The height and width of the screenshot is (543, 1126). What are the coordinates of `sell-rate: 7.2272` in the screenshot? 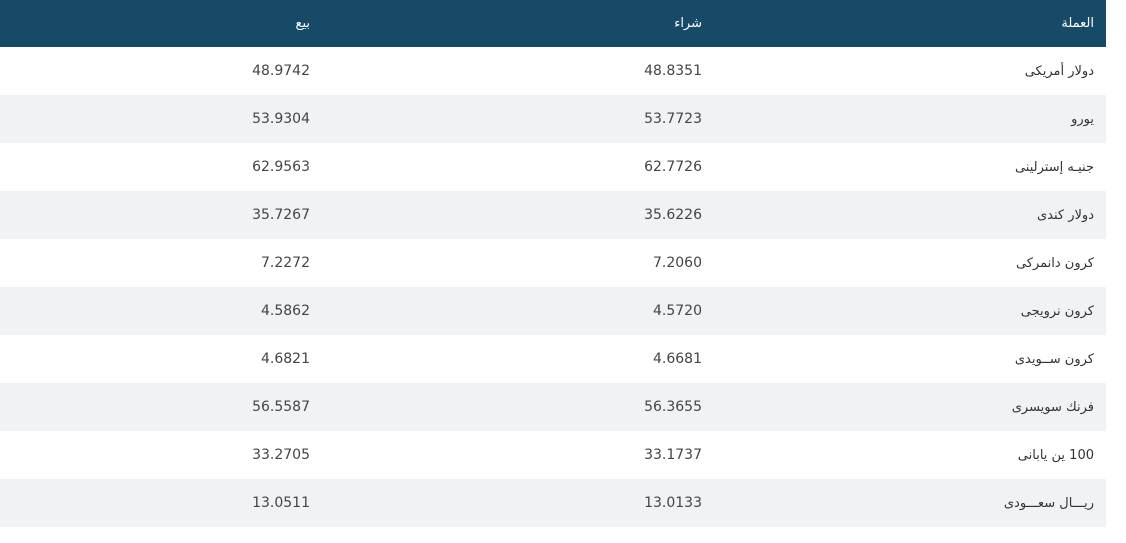 It's located at (285, 263).